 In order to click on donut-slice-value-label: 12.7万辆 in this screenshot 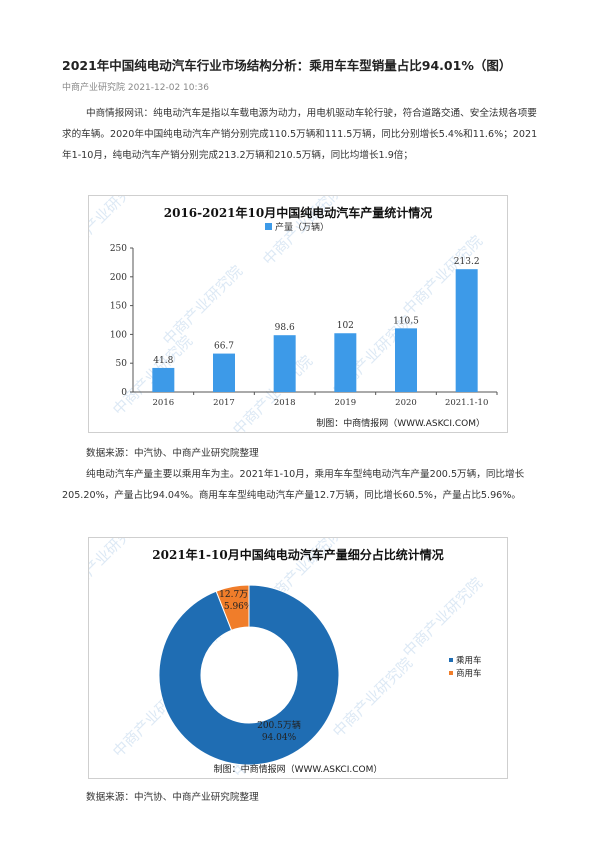, I will do `click(238, 594)`.